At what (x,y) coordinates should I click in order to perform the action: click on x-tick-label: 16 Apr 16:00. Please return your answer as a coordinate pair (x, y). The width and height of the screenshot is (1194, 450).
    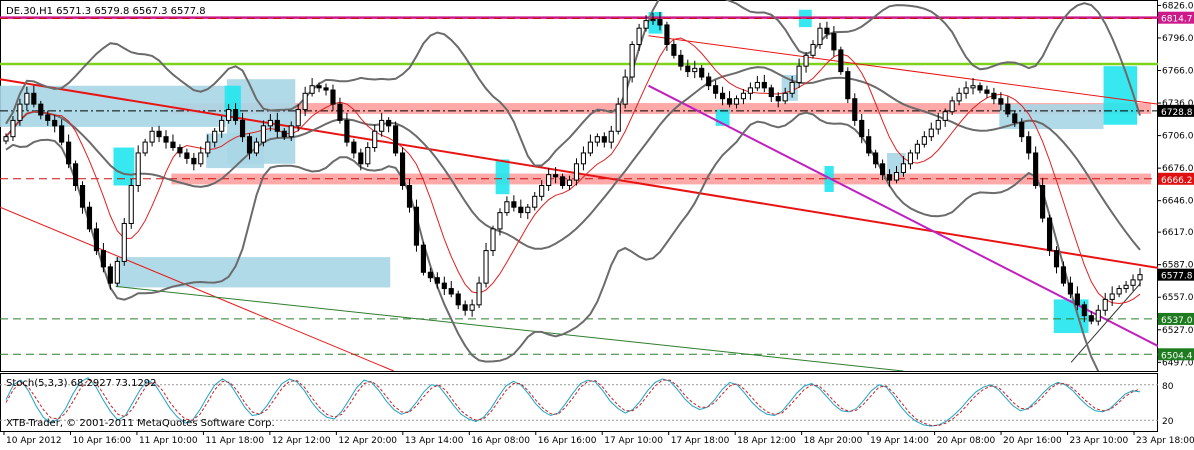
    Looking at the image, I should click on (567, 441).